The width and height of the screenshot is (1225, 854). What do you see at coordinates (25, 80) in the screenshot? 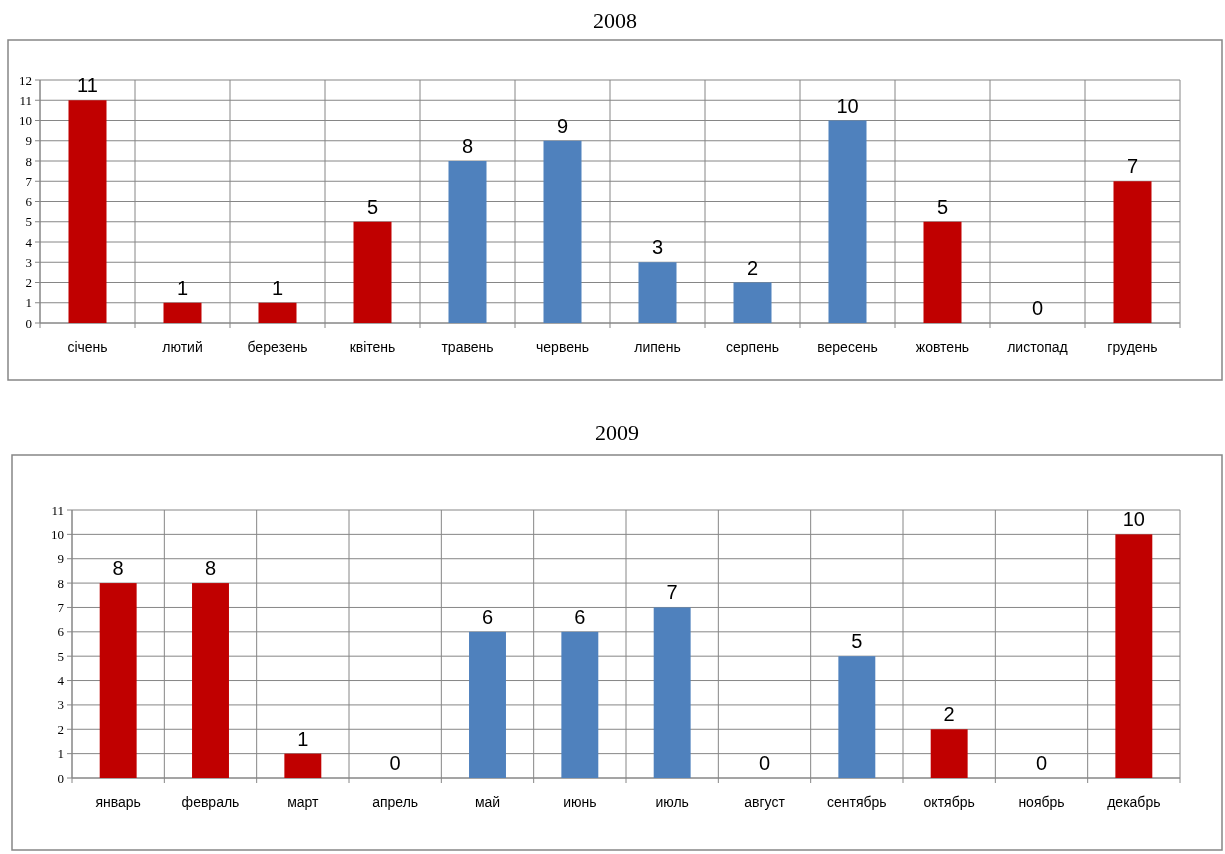
I see `y-tick-label: 12` at bounding box center [25, 80].